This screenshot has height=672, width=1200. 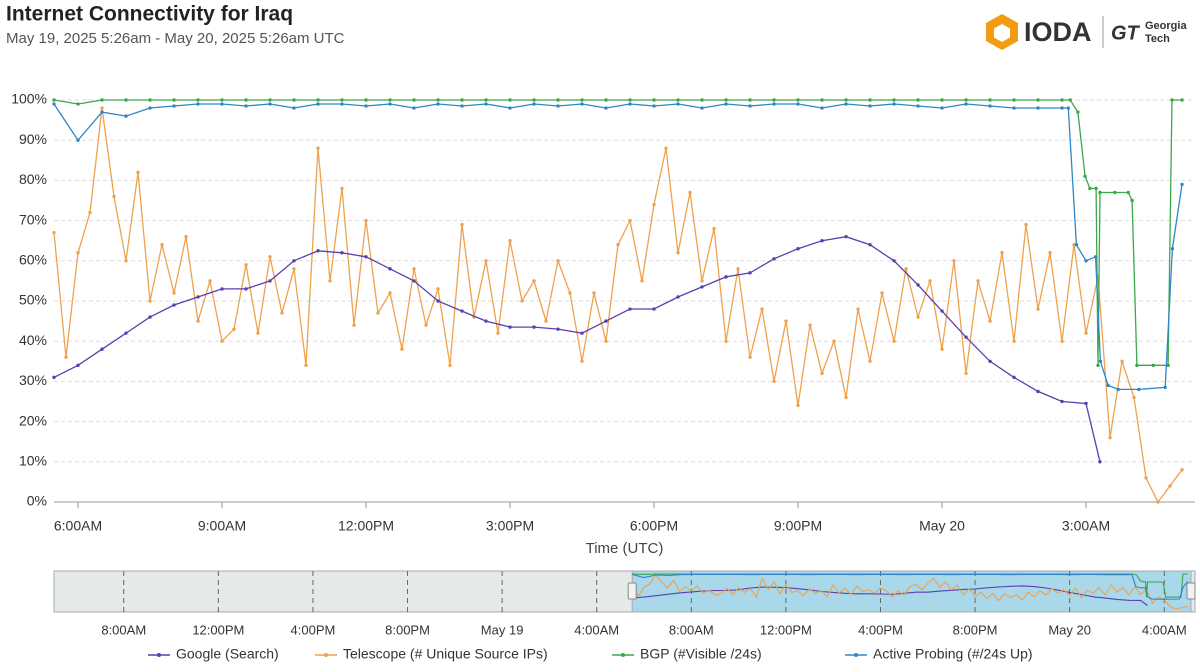 What do you see at coordinates (123, 629) in the screenshot?
I see `navigator-tick-label: 8:00AM` at bounding box center [123, 629].